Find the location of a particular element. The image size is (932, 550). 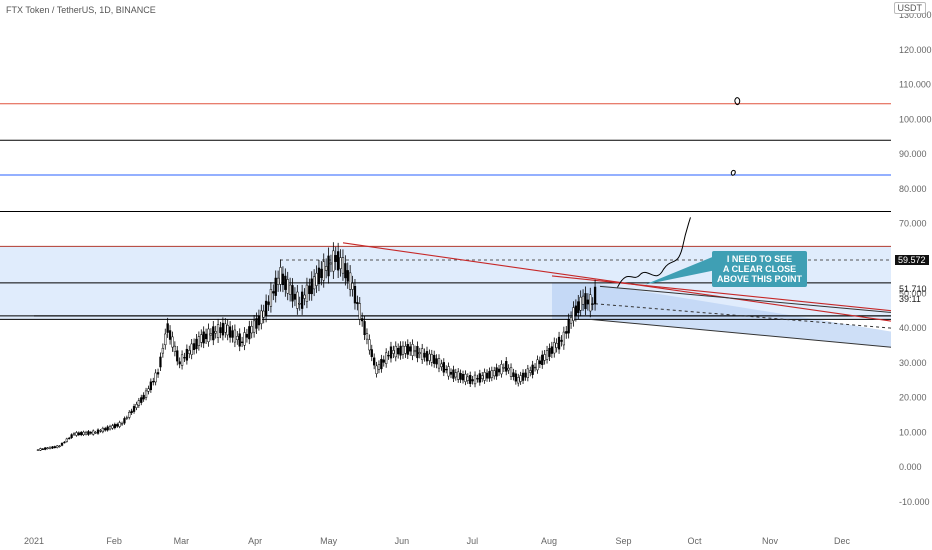

projection-channel is located at coordinates (721, 315).